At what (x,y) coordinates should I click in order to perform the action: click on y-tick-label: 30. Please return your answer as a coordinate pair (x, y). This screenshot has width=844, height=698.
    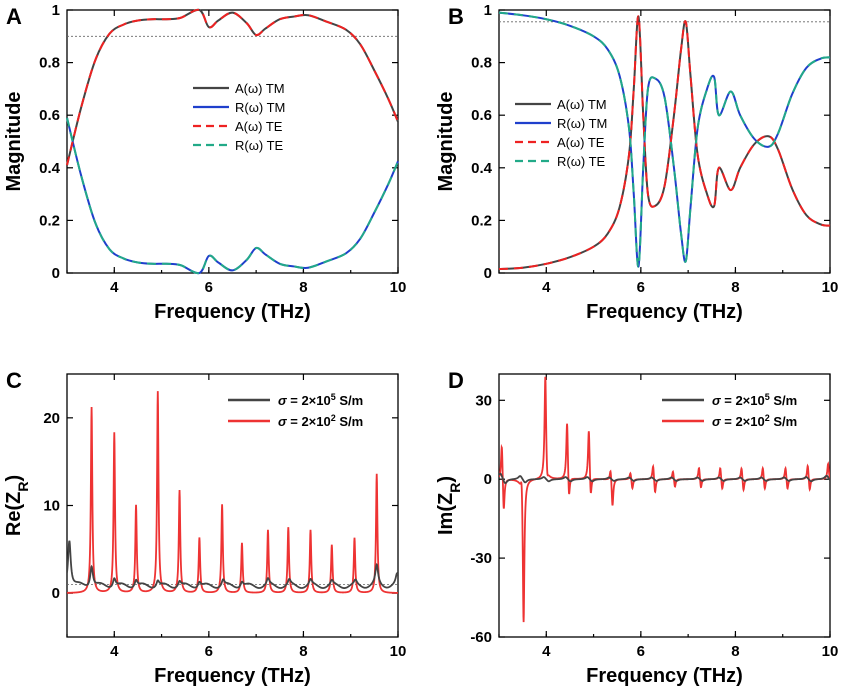
    Looking at the image, I should click on (483, 400).